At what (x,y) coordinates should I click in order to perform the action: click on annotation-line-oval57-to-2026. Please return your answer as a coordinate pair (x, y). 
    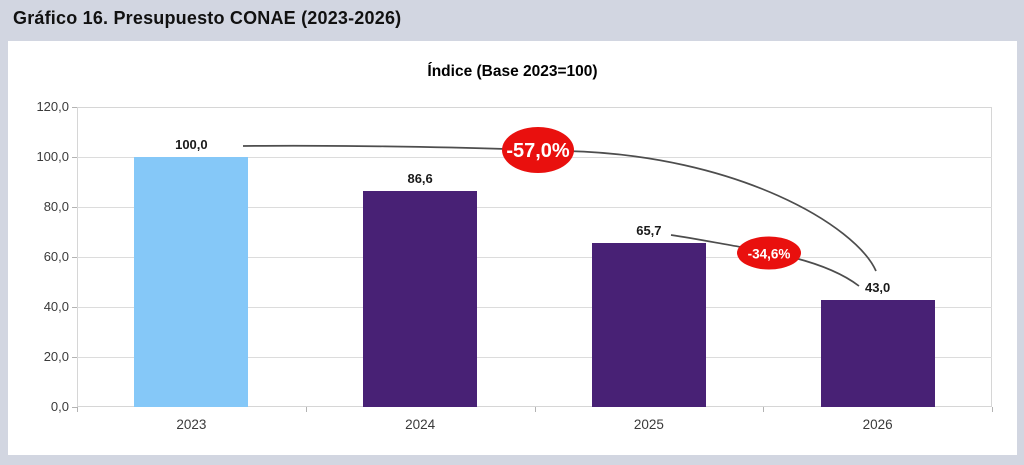
    Looking at the image, I should click on (721, 211).